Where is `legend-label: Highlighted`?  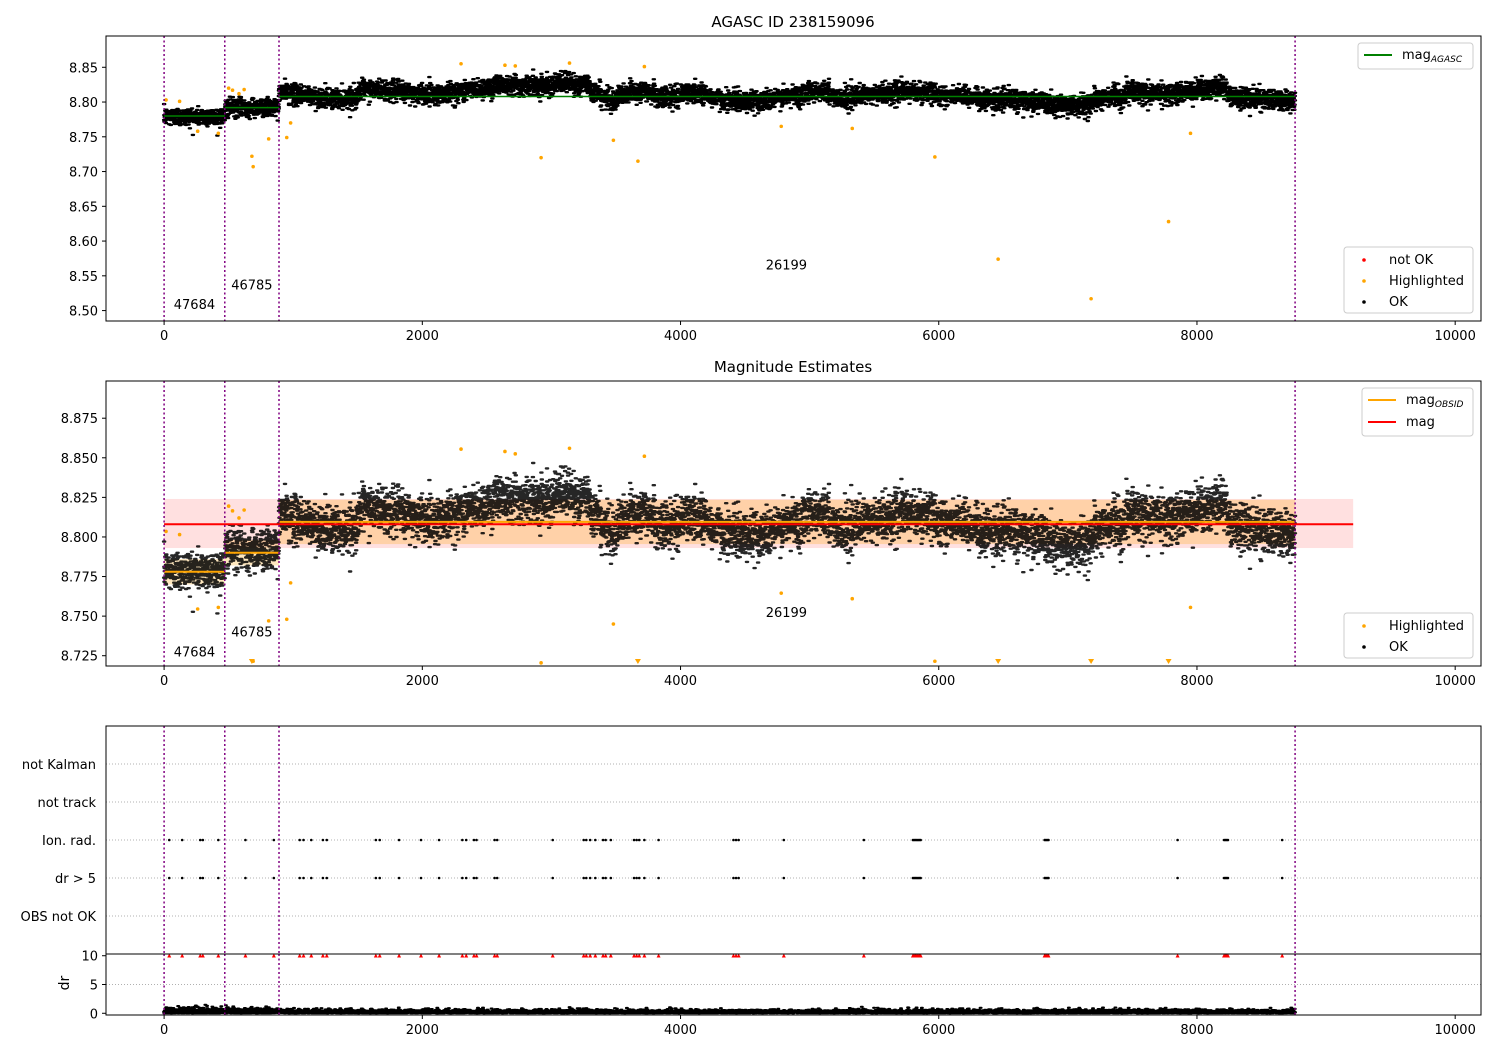
legend-label: Highlighted is located at coordinates (1426, 626).